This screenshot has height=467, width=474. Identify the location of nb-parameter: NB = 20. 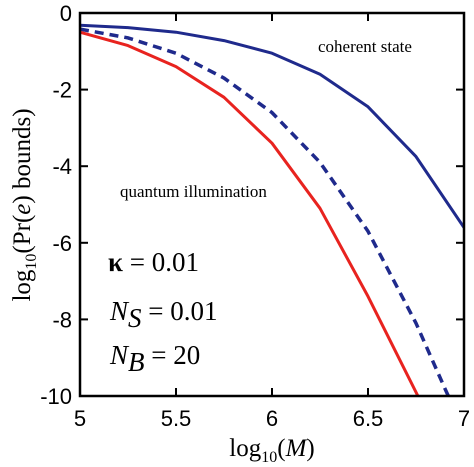
(154, 358).